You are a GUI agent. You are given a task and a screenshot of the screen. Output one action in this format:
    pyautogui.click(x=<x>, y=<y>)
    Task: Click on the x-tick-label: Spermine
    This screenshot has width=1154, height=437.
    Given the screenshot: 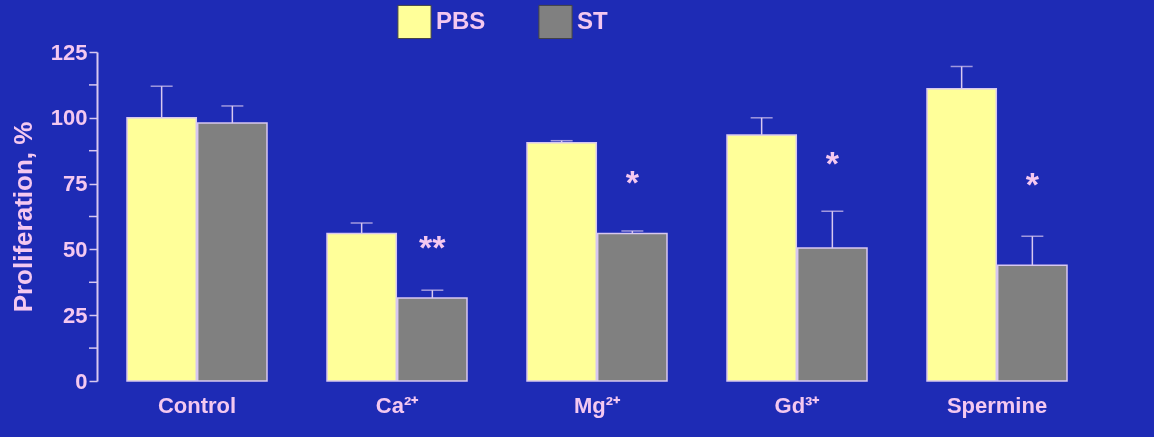 What is the action you would take?
    pyautogui.click(x=997, y=405)
    